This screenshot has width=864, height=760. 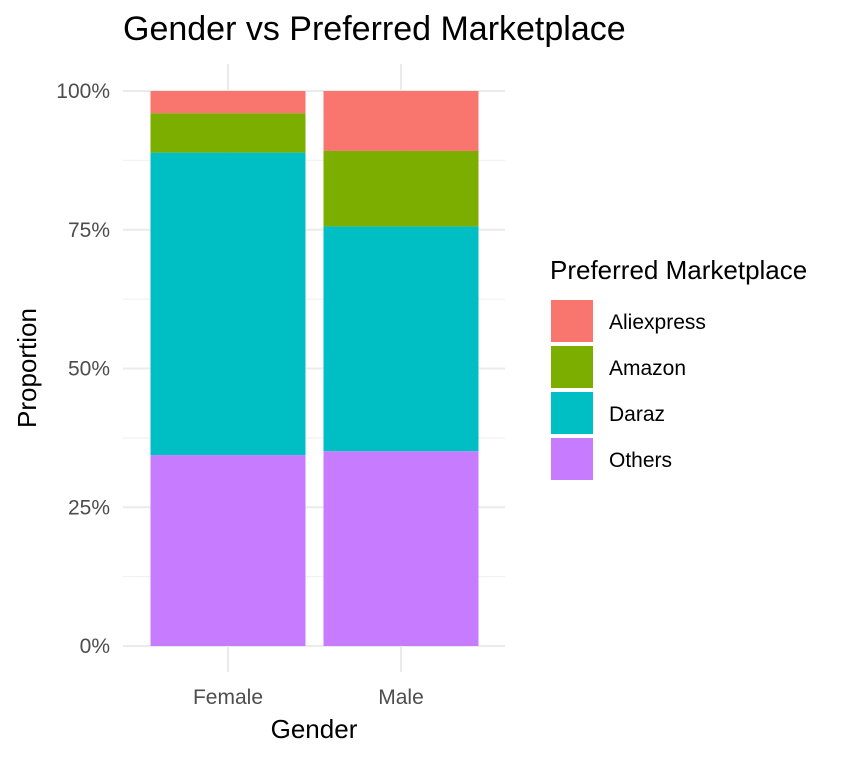 What do you see at coordinates (228, 133) in the screenshot?
I see `bar-female-amazon` at bounding box center [228, 133].